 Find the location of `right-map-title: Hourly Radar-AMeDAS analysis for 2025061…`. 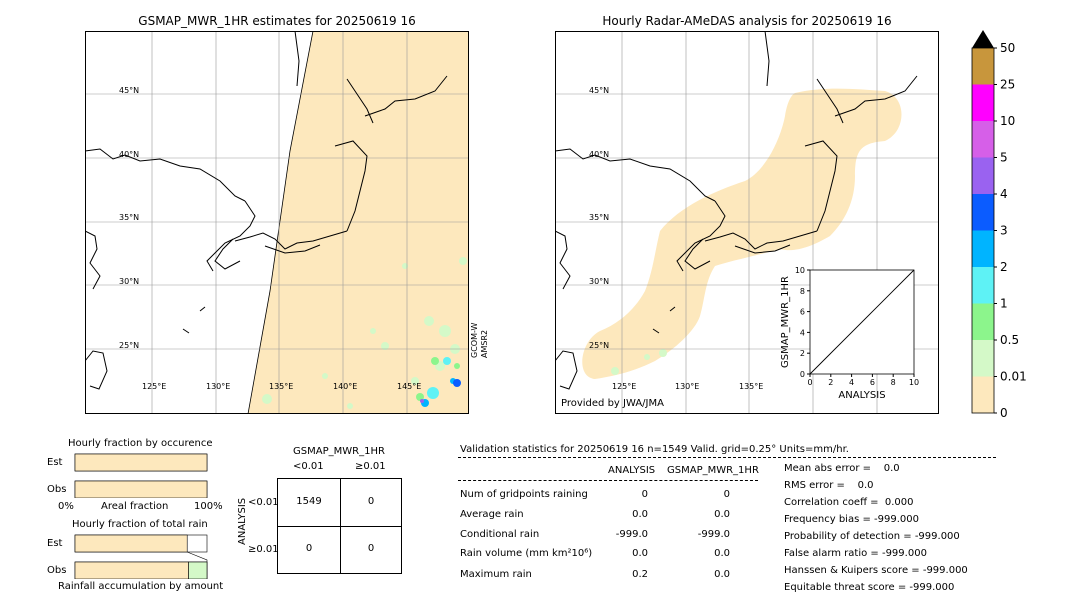

right-map-title: Hourly Radar-AMeDAS analysis for 2025061… is located at coordinates (747, 21).